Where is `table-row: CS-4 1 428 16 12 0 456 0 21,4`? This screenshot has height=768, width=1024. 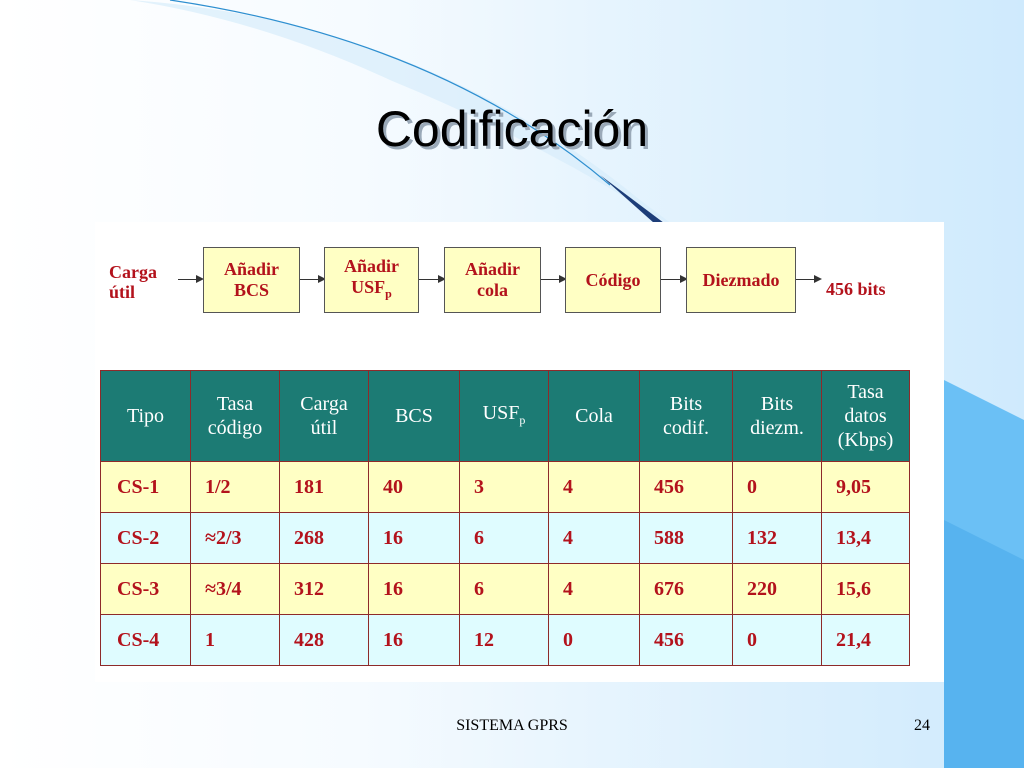 table-row: CS-4 1 428 16 12 0 456 0 21,4 is located at coordinates (505, 640).